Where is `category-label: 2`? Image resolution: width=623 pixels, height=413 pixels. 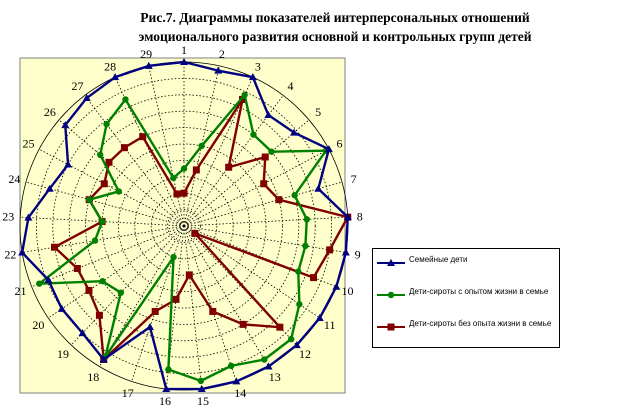 category-label: 2 is located at coordinates (222, 54).